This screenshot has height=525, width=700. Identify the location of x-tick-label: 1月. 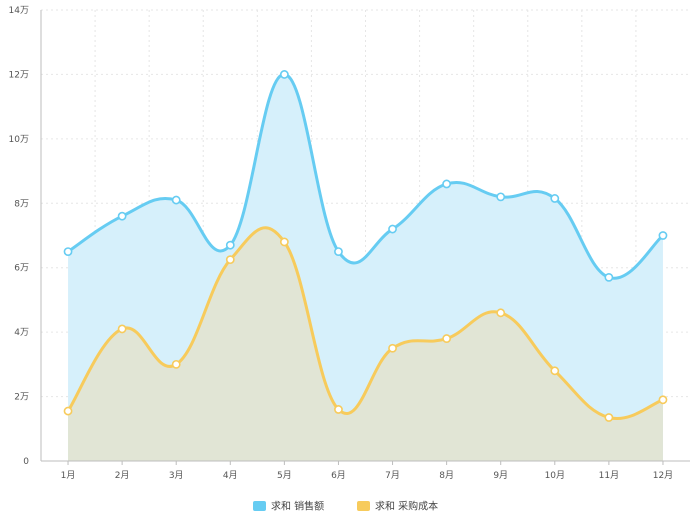
(68, 475).